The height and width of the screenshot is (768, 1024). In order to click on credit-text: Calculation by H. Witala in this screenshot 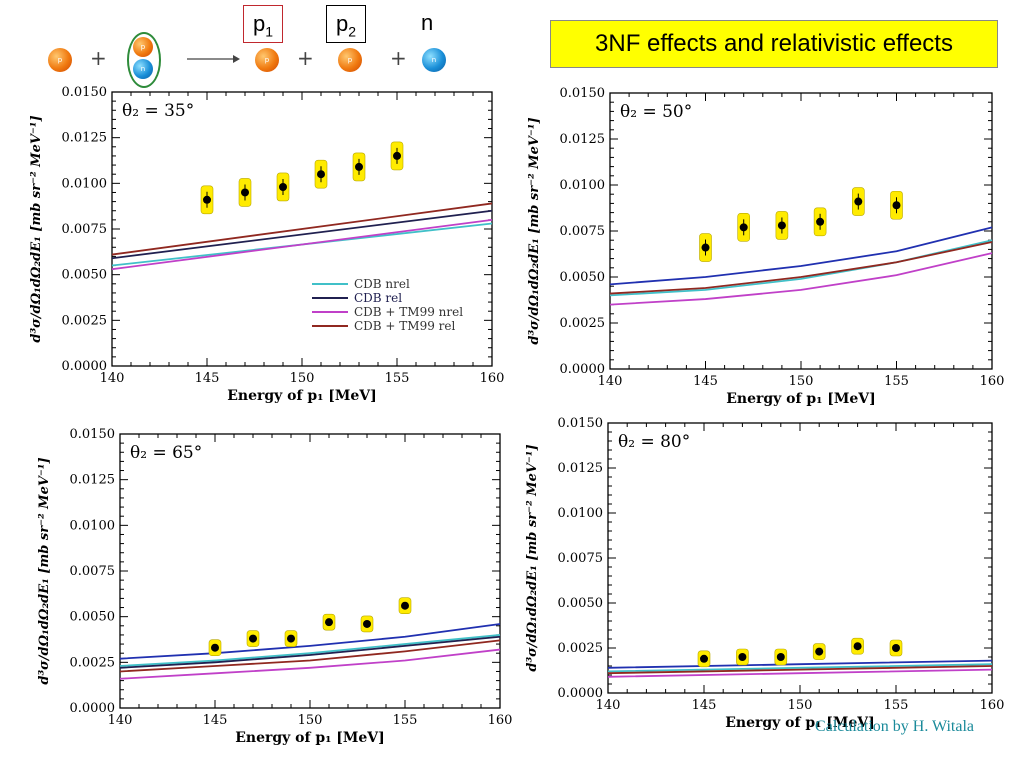, I will do `click(895, 726)`.